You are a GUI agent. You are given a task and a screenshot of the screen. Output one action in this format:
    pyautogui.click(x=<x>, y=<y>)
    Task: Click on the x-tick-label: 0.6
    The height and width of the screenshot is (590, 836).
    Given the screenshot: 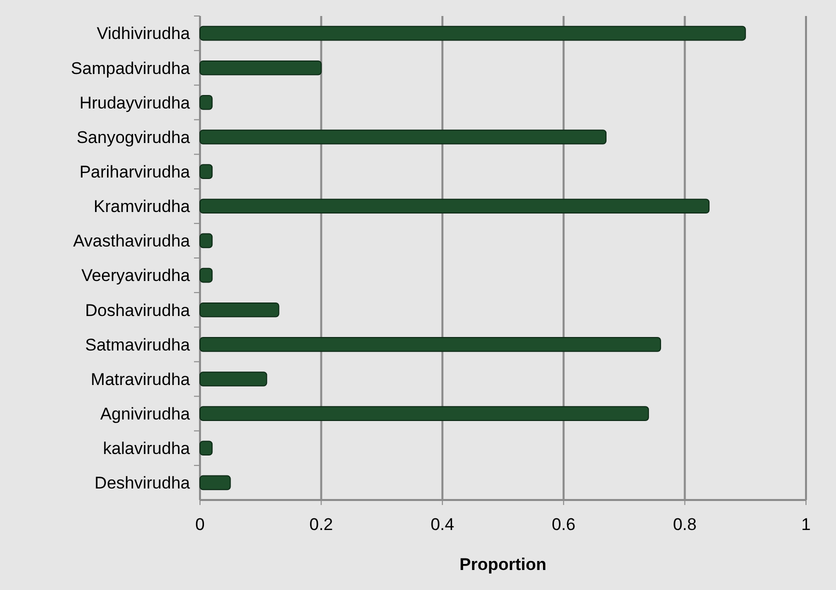 What is the action you would take?
    pyautogui.click(x=564, y=524)
    